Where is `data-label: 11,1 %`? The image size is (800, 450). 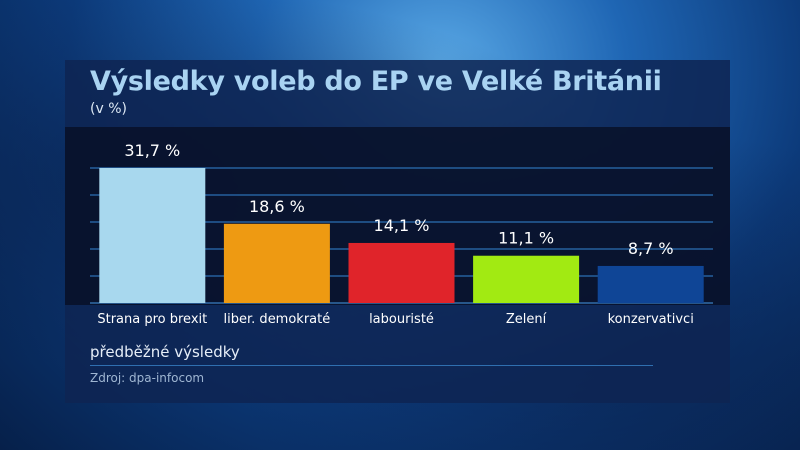
data-label: 11,1 % is located at coordinates (526, 238).